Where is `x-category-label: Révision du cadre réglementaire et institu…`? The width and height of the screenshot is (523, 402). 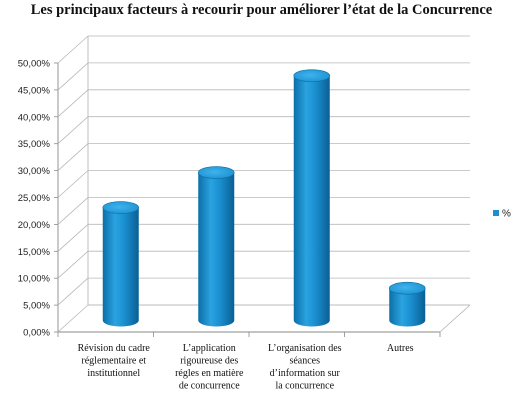 x-category-label: Révision du cadre réglementaire et institu… is located at coordinates (114, 361).